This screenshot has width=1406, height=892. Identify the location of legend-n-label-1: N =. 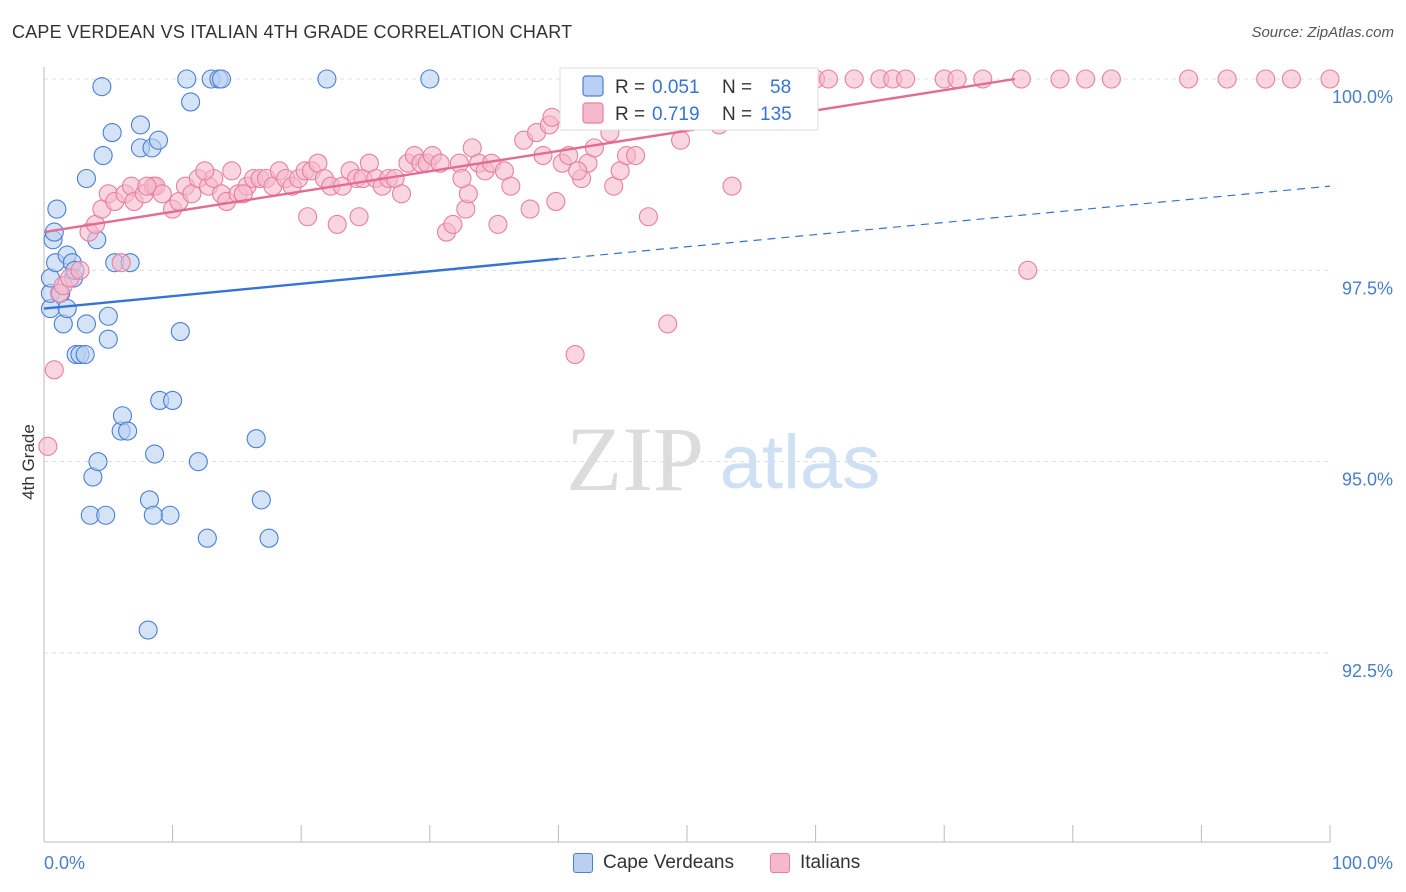
(737, 87).